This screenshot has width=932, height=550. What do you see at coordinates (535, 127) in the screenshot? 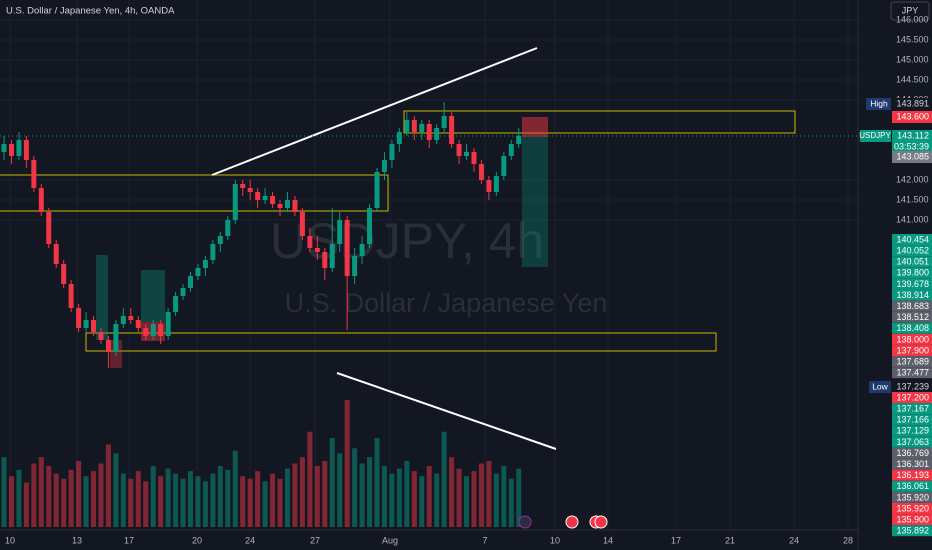
I see `position-stop` at bounding box center [535, 127].